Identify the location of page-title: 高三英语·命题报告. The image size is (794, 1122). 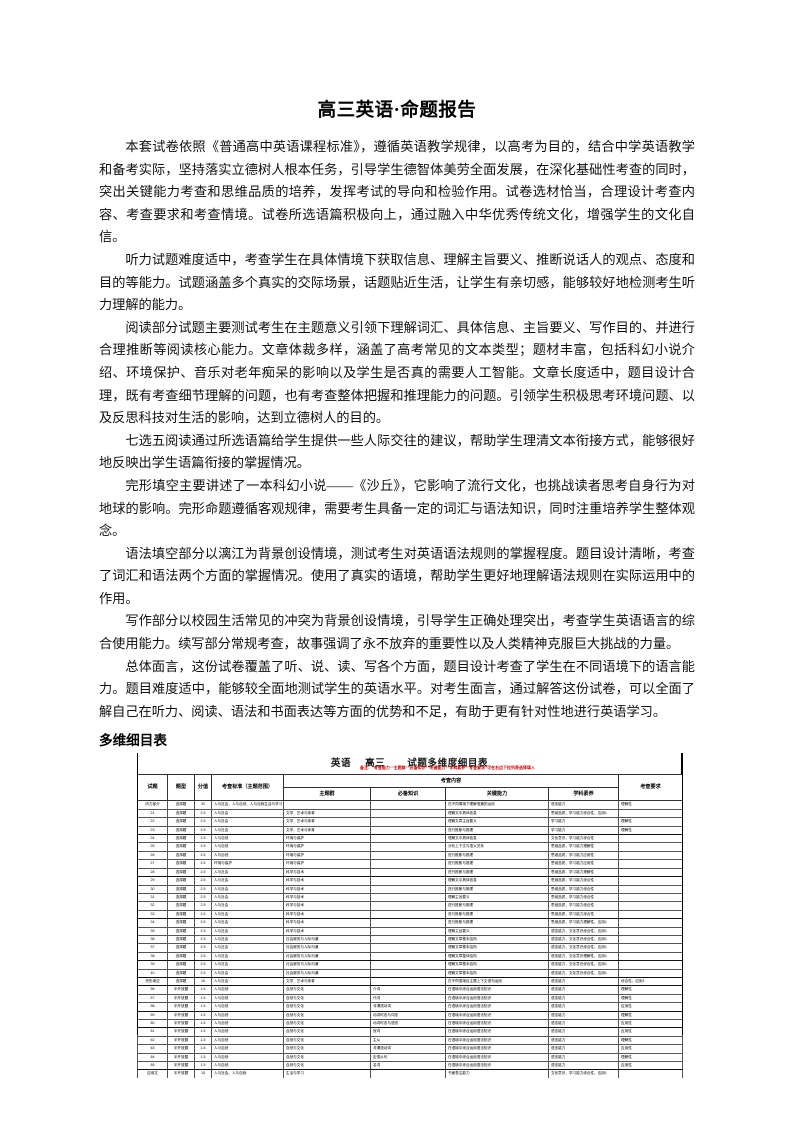
(397, 111).